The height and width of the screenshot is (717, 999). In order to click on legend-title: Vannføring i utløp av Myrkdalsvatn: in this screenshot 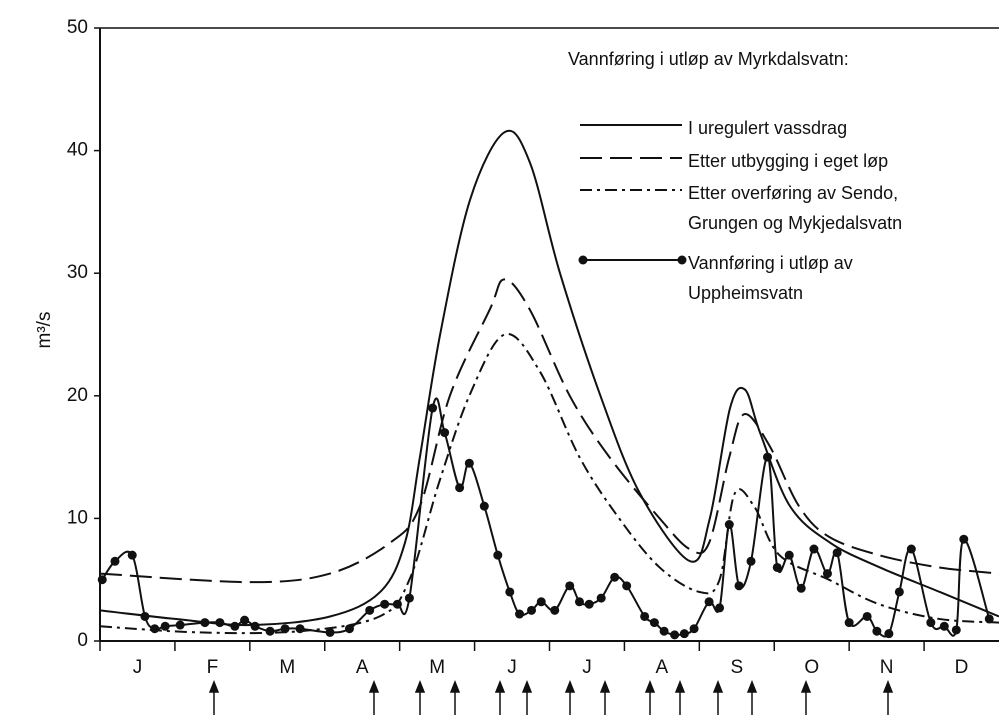, I will do `click(708, 59)`.